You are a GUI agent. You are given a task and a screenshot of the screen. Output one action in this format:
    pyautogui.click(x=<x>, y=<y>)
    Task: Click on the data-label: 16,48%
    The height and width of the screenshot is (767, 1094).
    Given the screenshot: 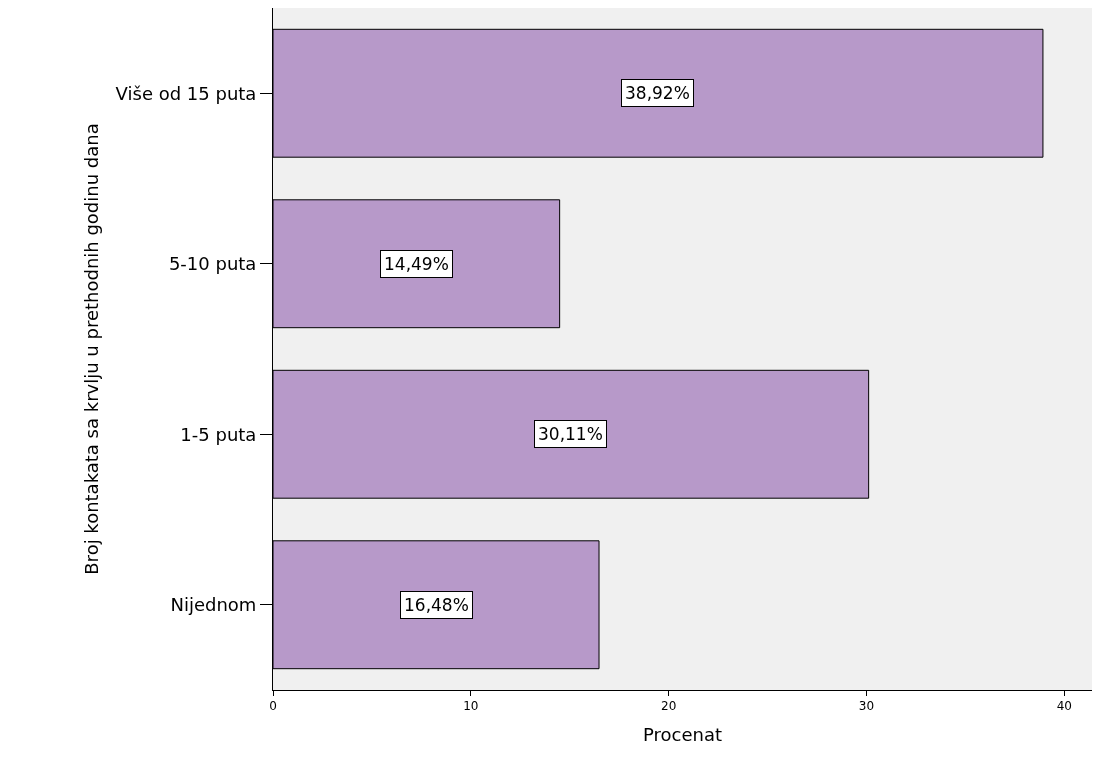 What is the action you would take?
    pyautogui.click(x=436, y=605)
    